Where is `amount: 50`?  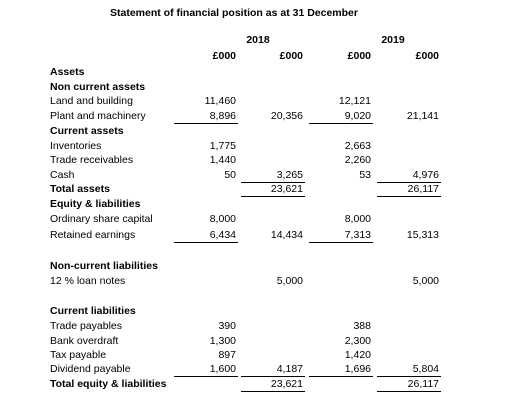 amount: 50 is located at coordinates (230, 175).